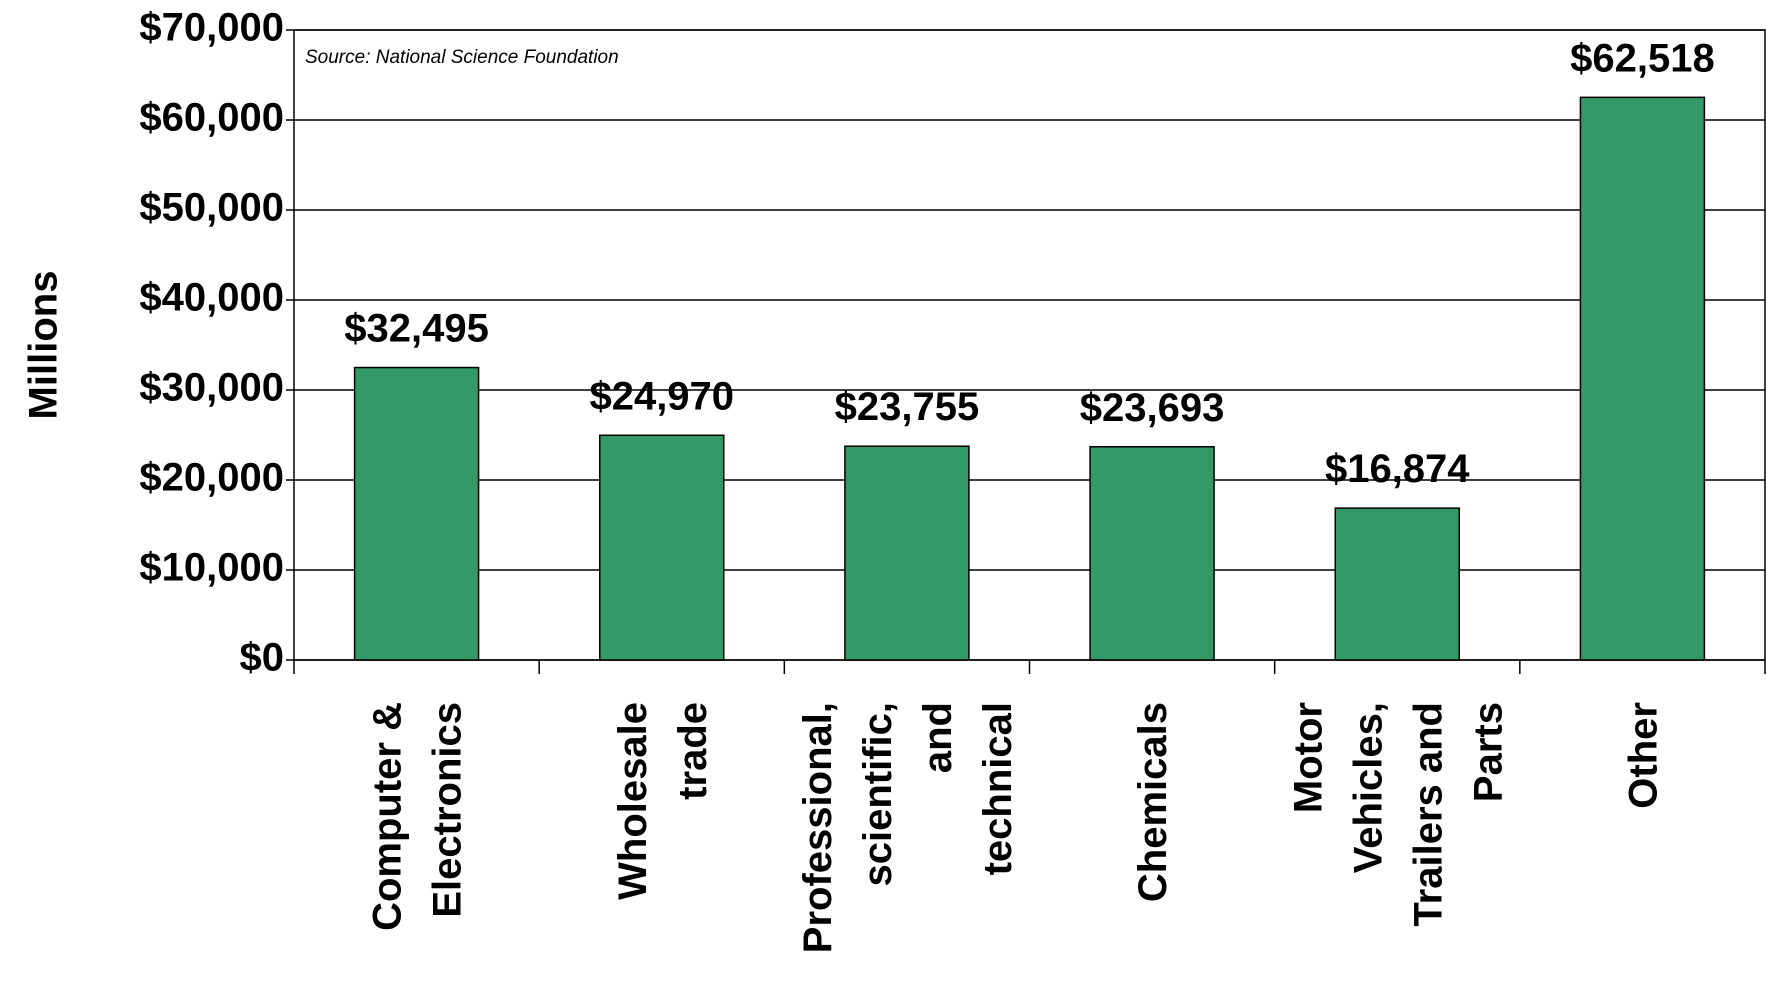  Describe the element at coordinates (462, 57) in the screenshot. I see `source-note: Source: National Science Foundation` at that location.